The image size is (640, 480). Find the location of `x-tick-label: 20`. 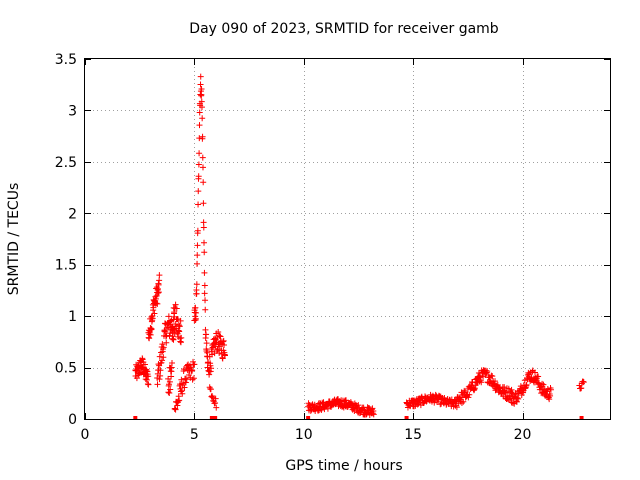

x-tick-label: 20 is located at coordinates (523, 435).